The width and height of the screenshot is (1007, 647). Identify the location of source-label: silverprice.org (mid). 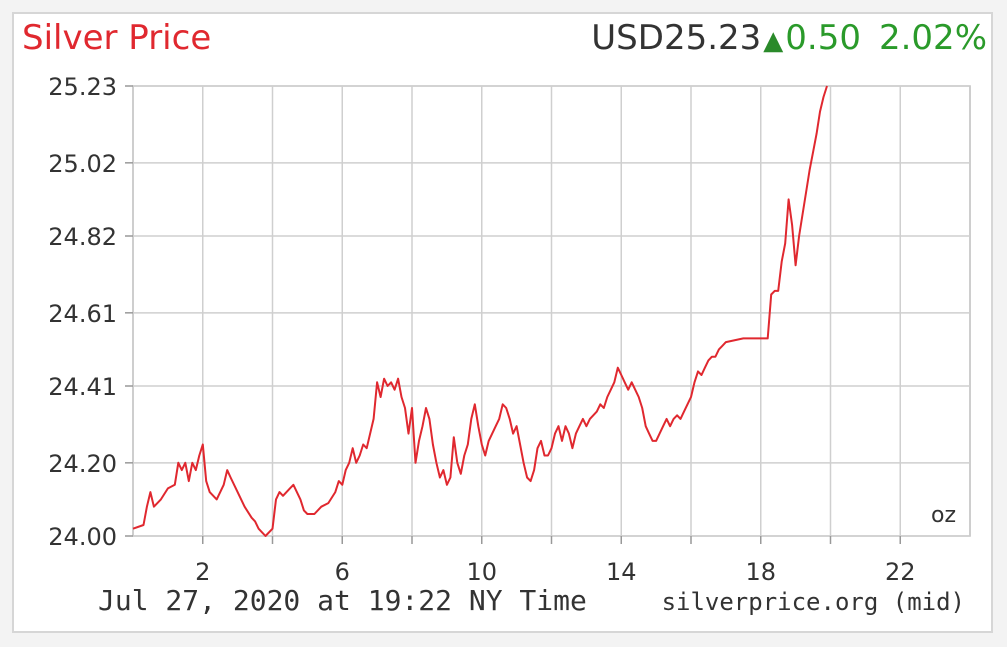
(813, 602).